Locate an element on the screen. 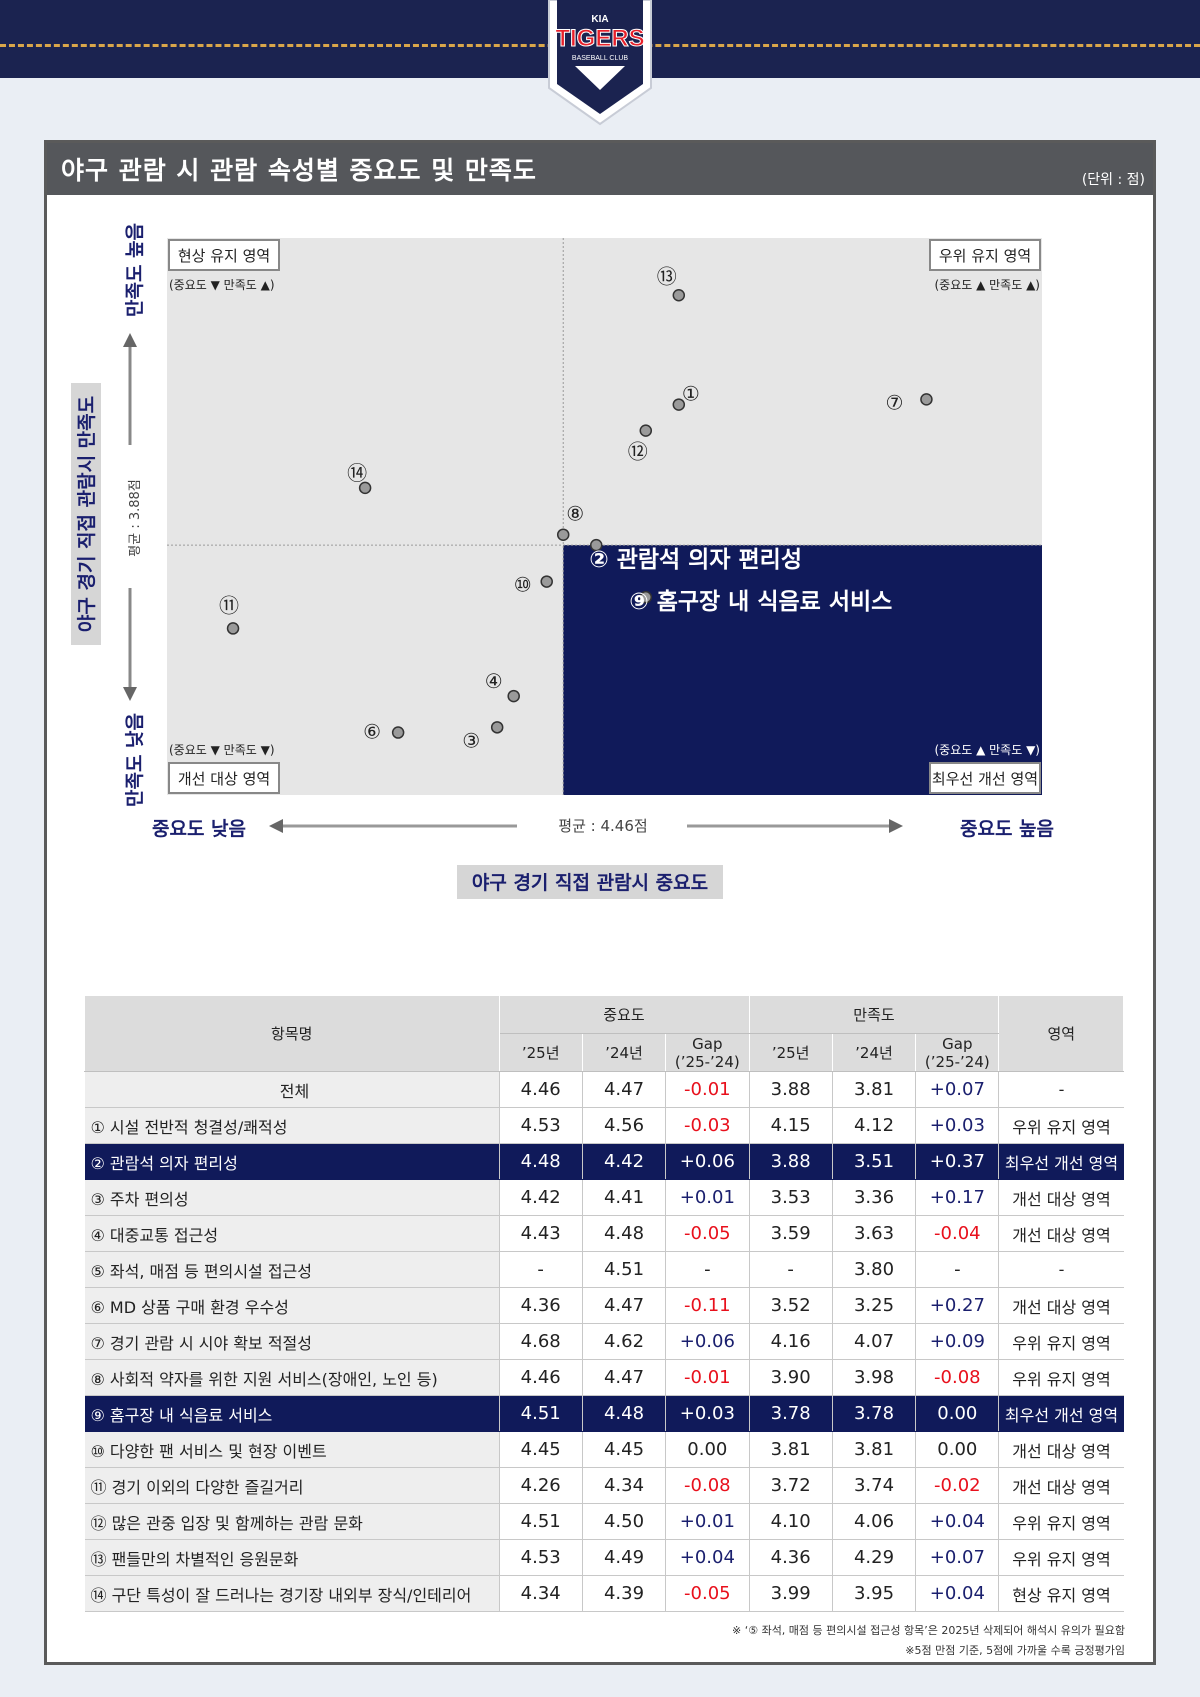 This screenshot has height=1697, width=1200. y-mean-label: 평균 : 3.88점 is located at coordinates (135, 517).